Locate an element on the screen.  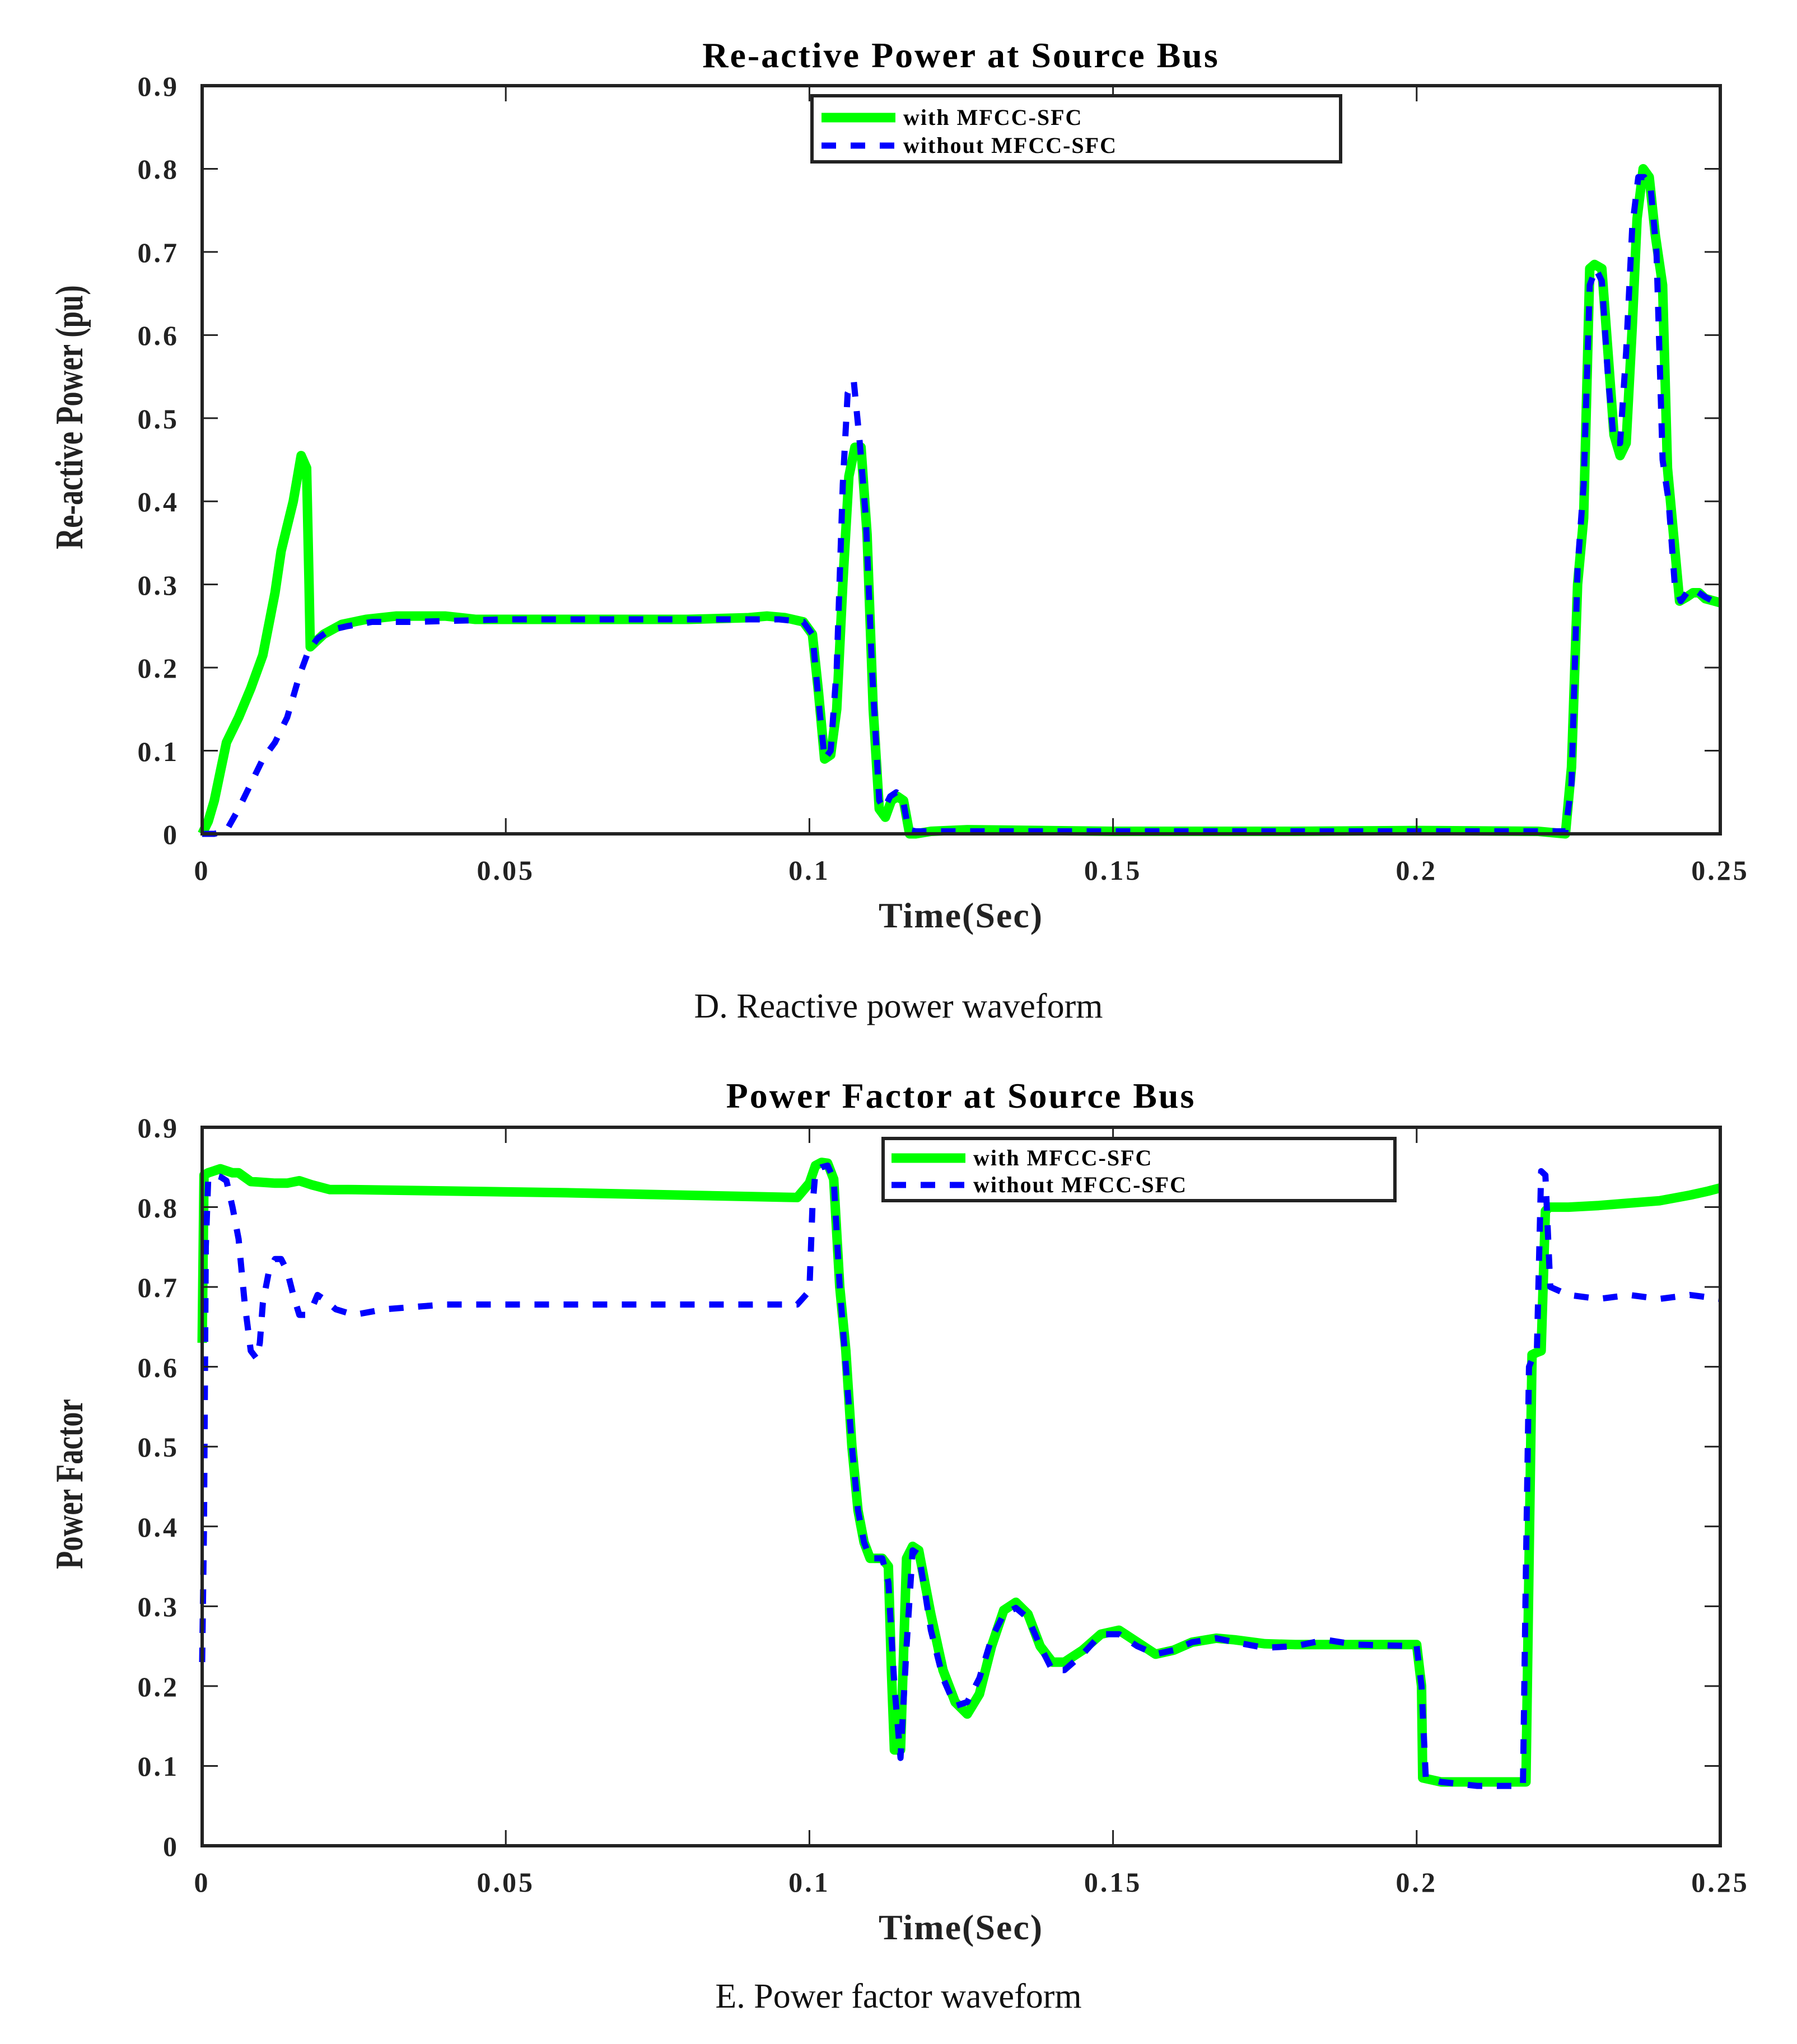
chart-title: Re-active Power at Source Bus is located at coordinates (961, 55).